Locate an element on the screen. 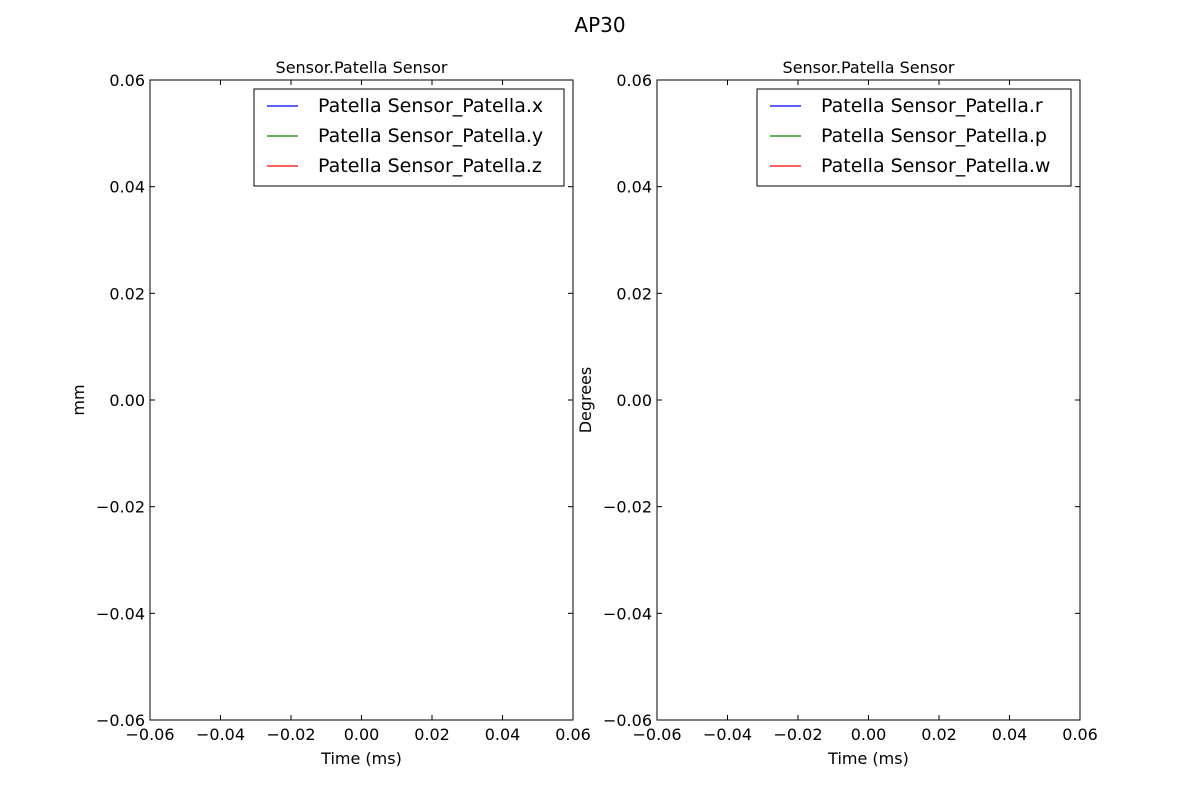 Image resolution: width=1200 pixels, height=800 pixels. y-axis-label: Degrees is located at coordinates (585, 400).